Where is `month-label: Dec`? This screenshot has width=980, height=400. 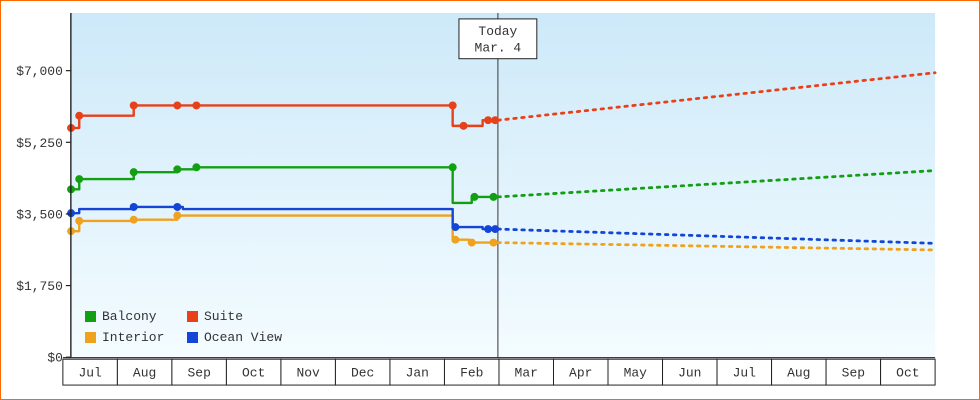
month-label: Dec is located at coordinates (362, 373).